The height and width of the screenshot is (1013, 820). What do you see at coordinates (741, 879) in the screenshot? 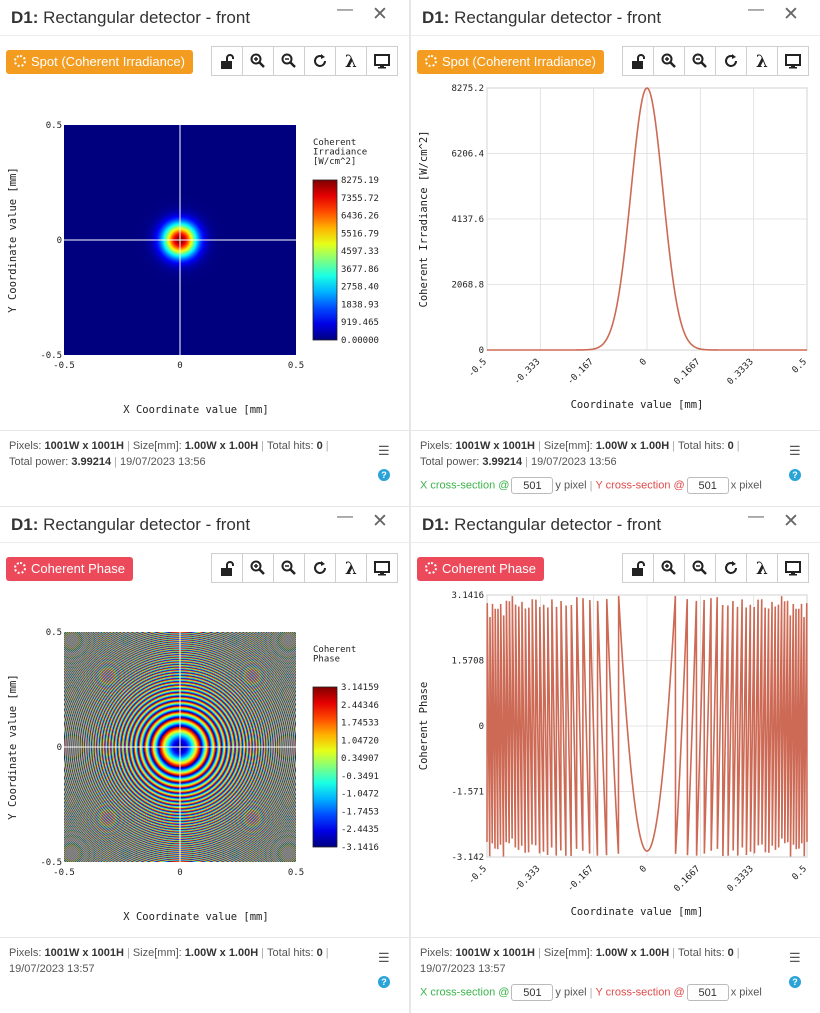
I see `x-tick-label: 0.3333` at bounding box center [741, 879].